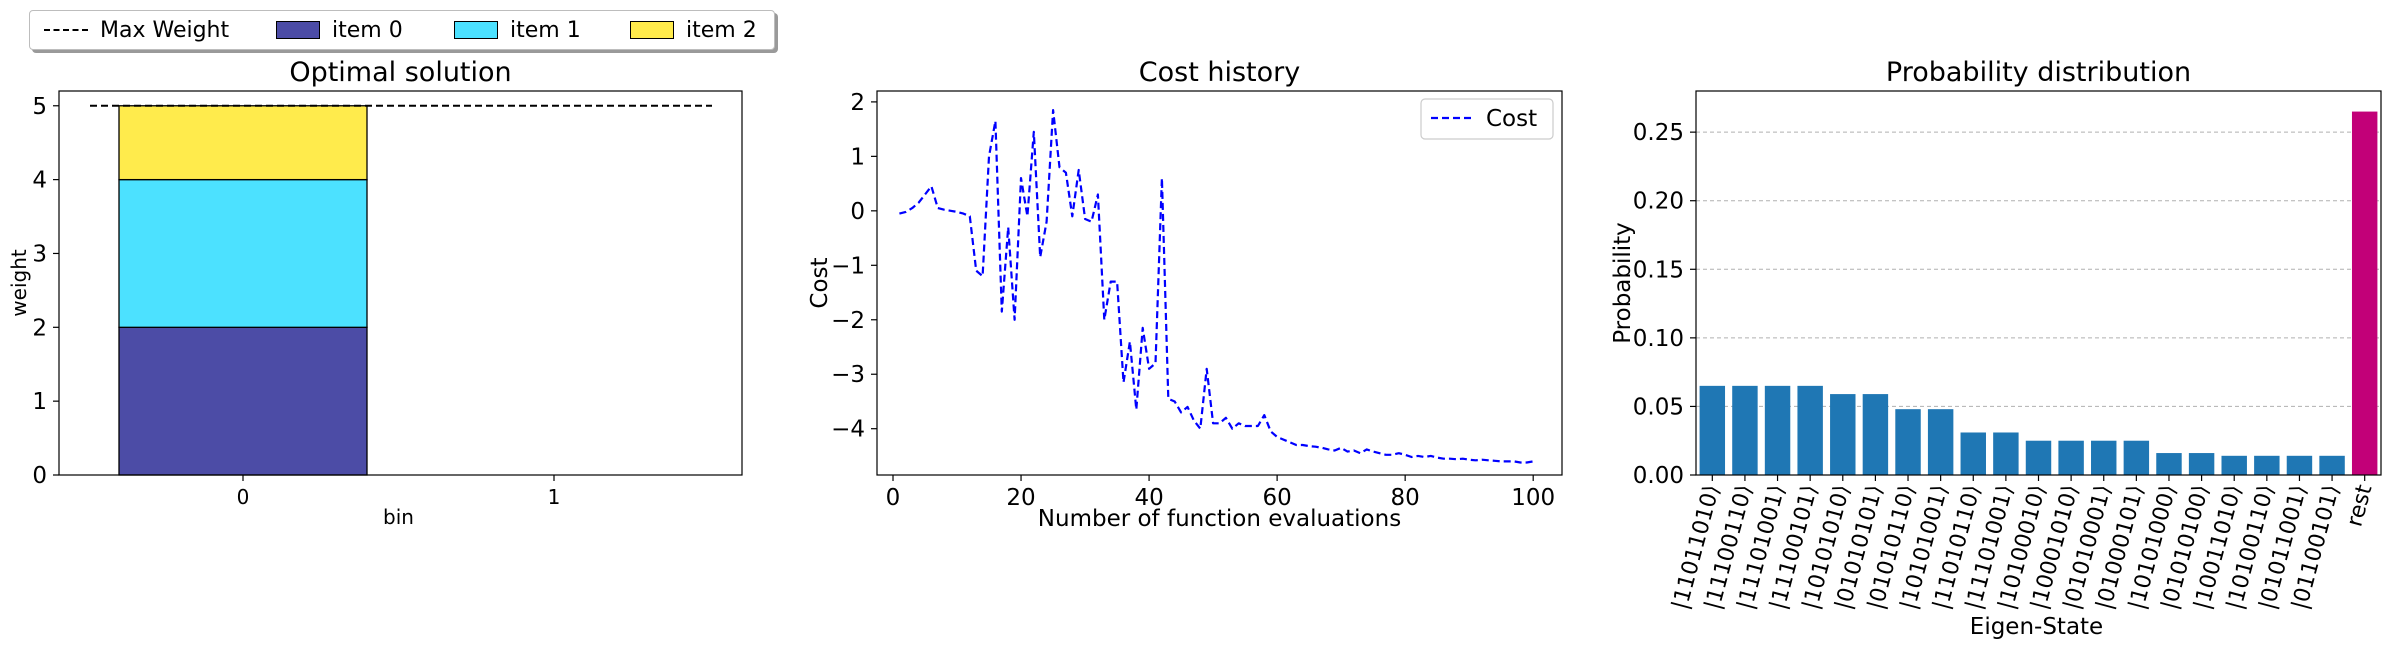  I want to click on y-tick-label: 4, so click(39, 181).